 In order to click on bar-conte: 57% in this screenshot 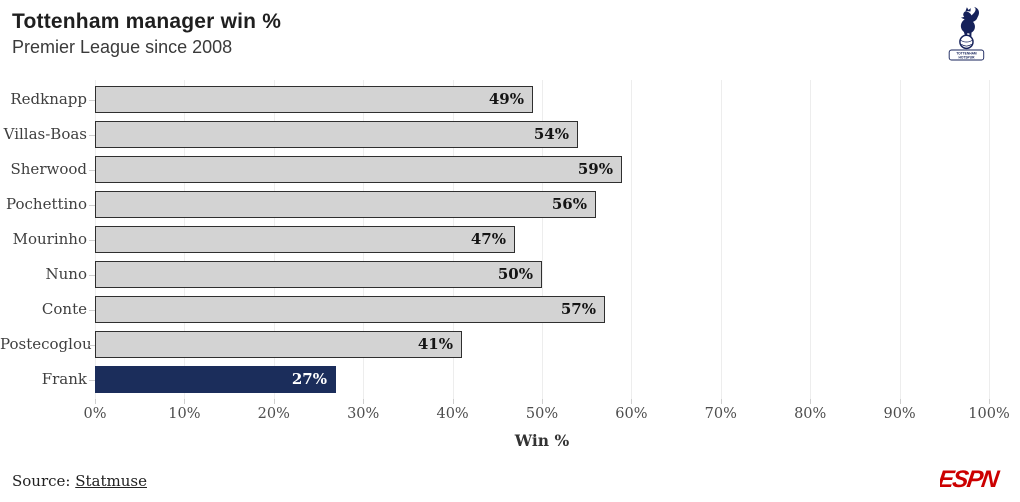, I will do `click(350, 309)`.